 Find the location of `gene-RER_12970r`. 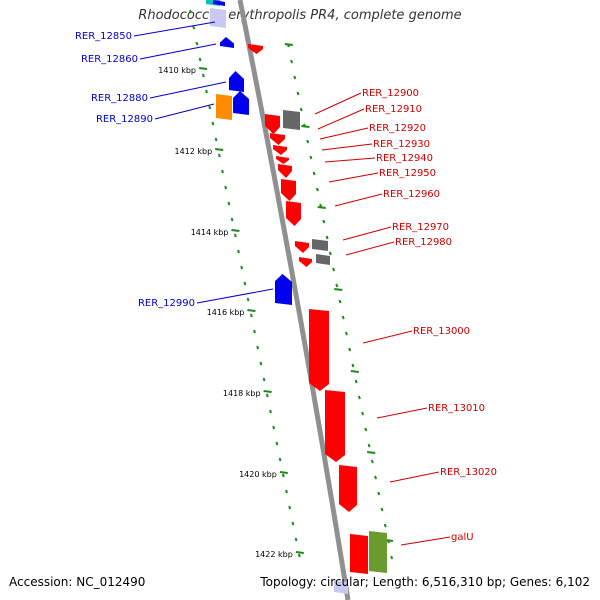

gene-RER_12970r is located at coordinates (302, 247).